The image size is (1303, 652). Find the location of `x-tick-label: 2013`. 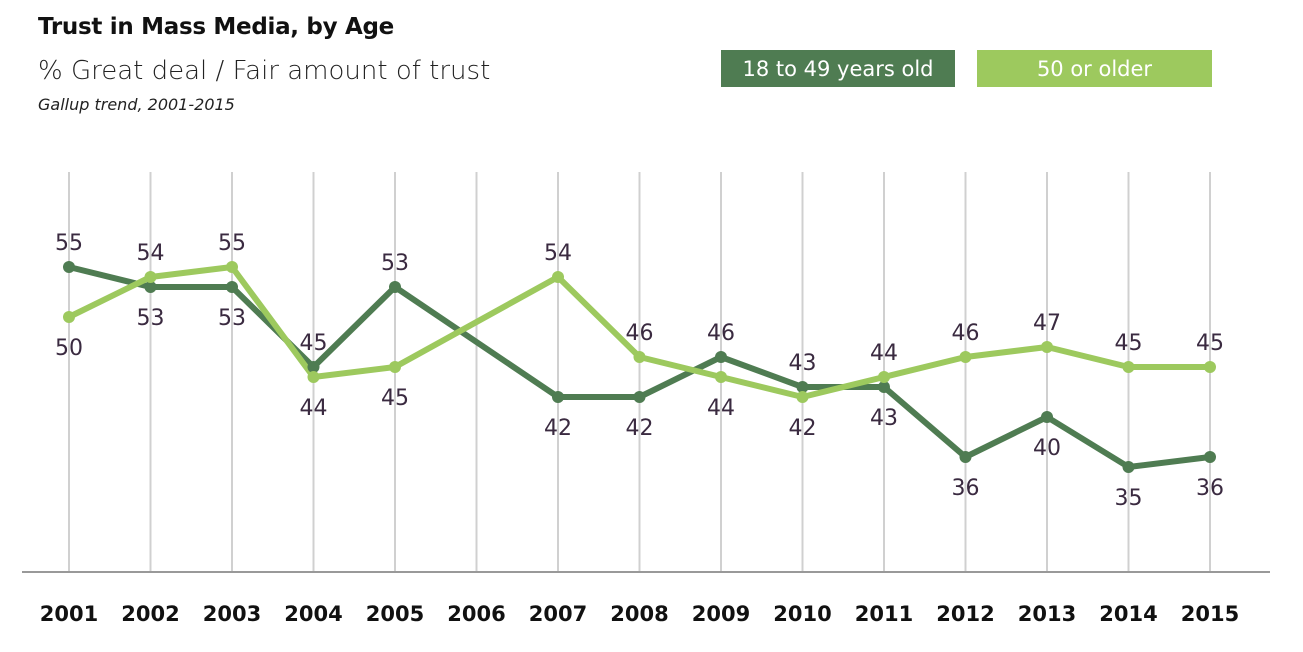

x-tick-label: 2013 is located at coordinates (1047, 614).